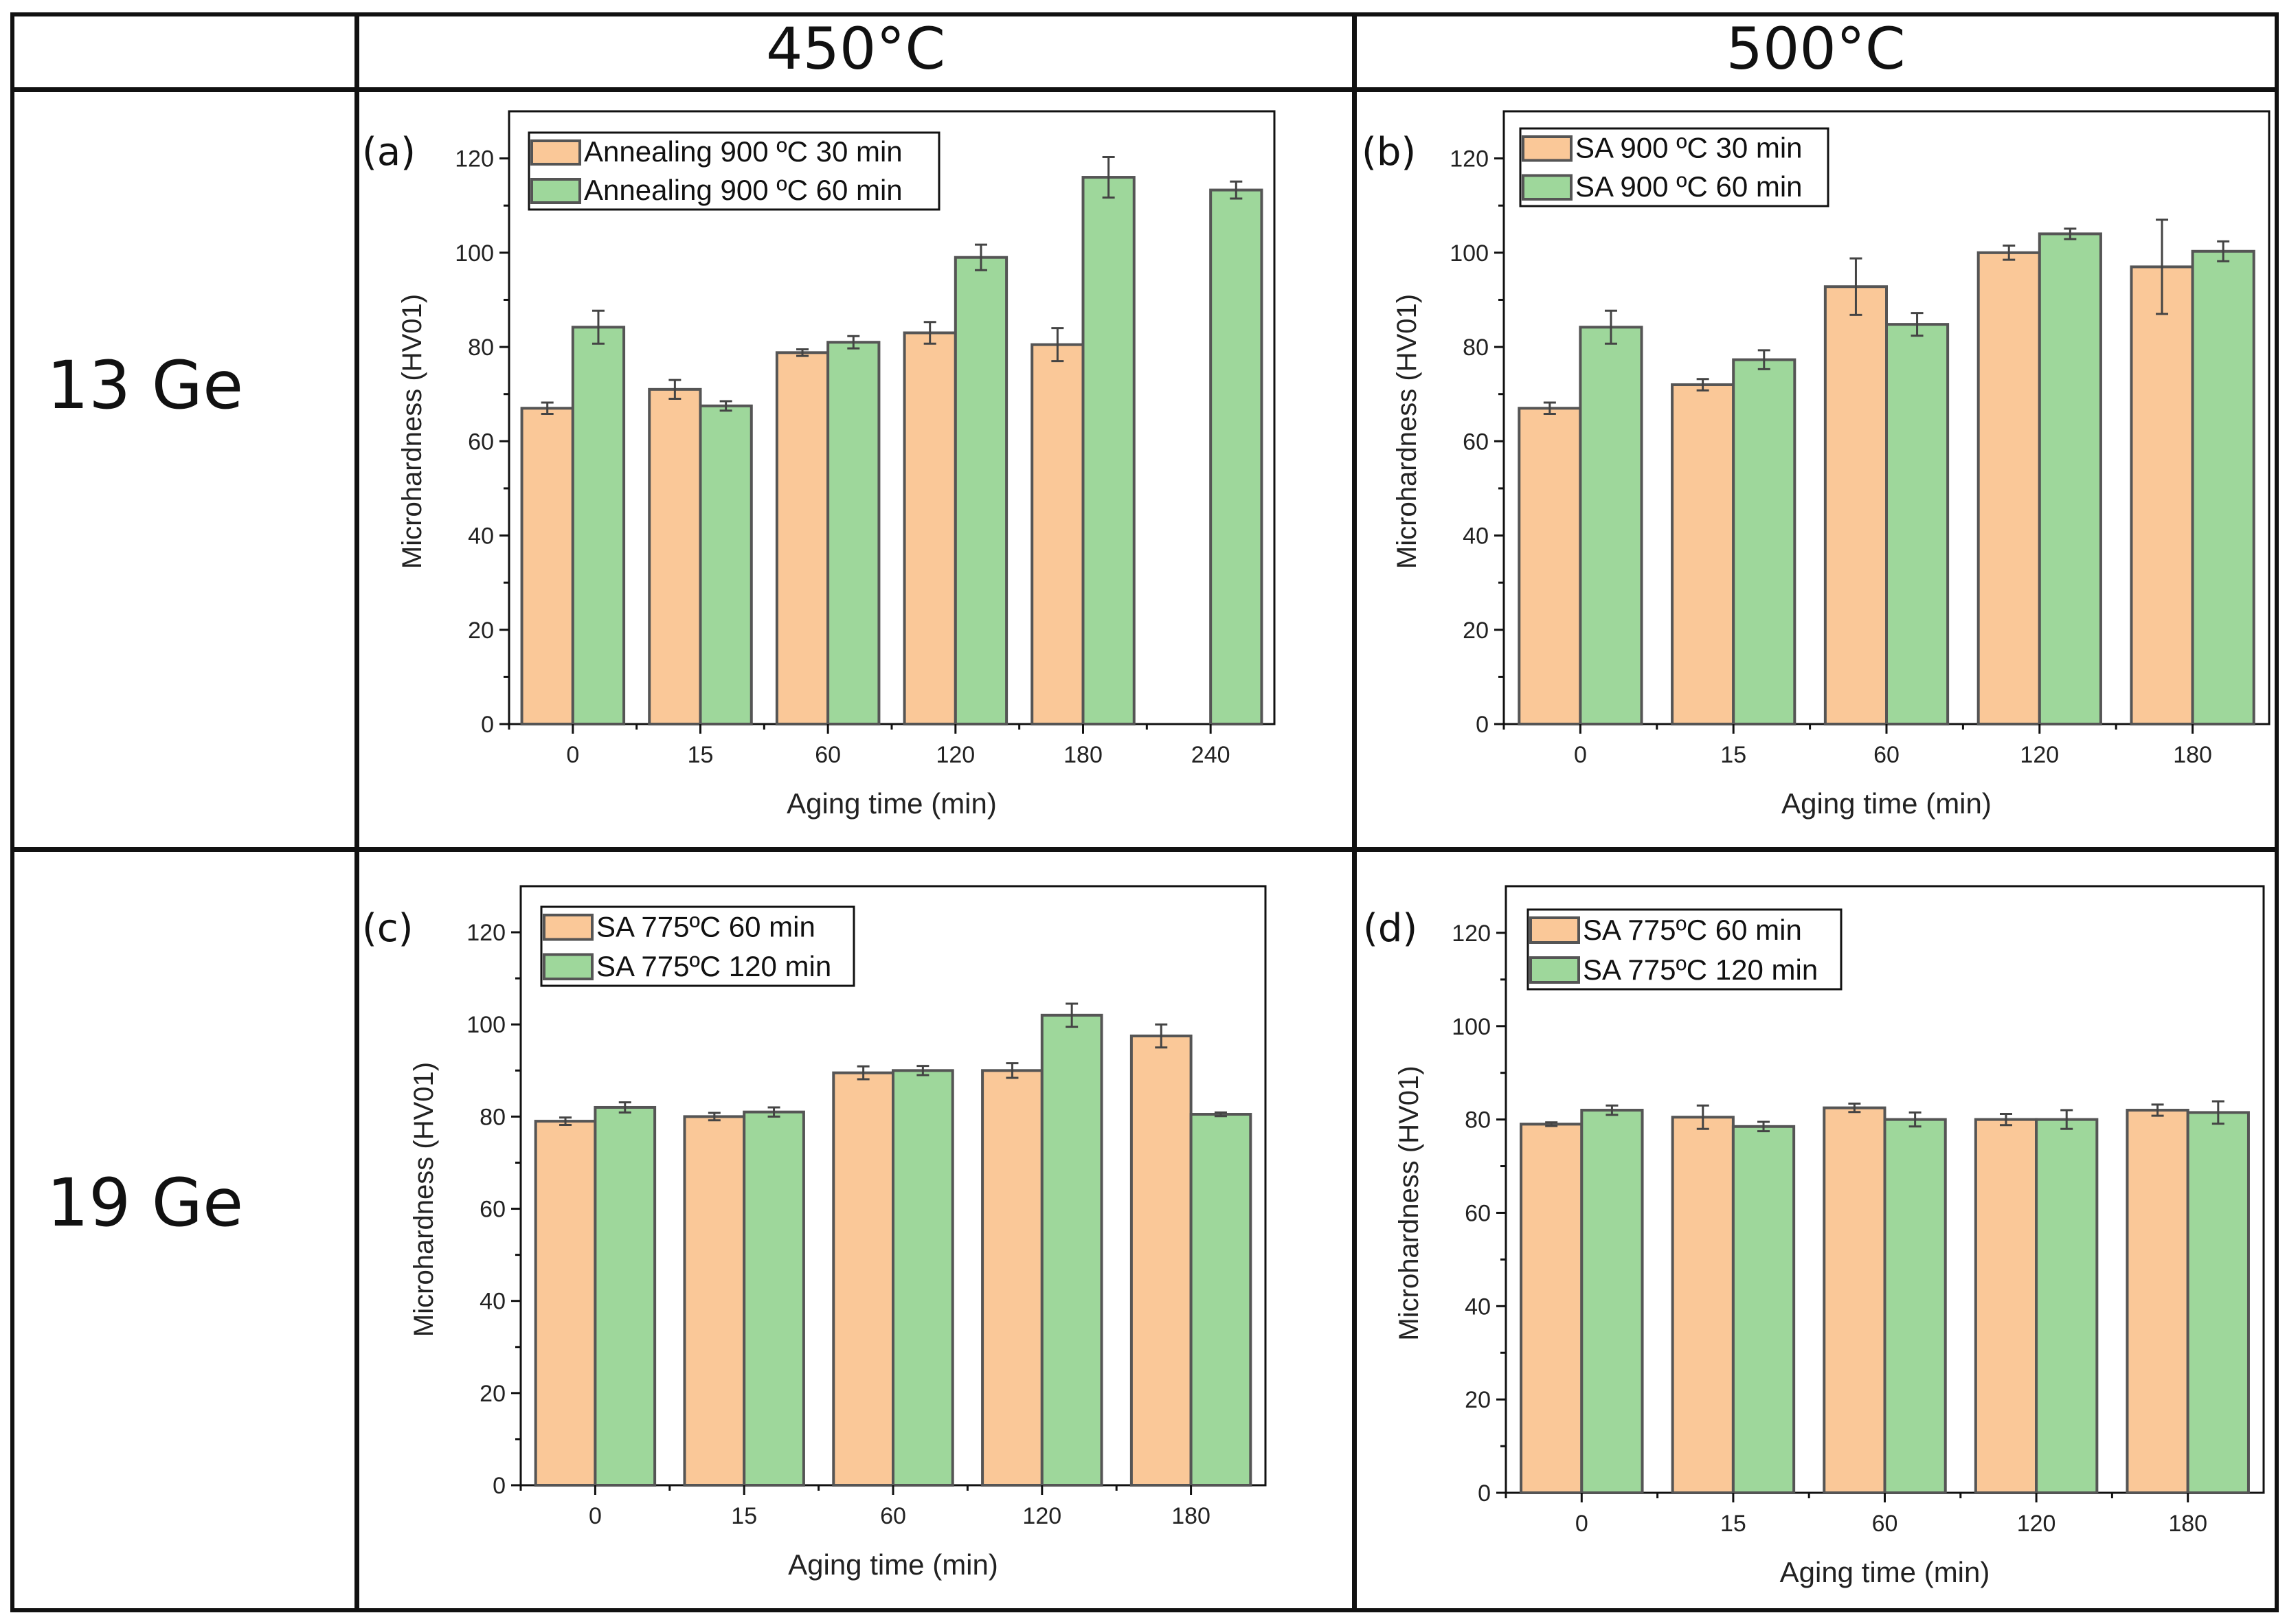 The image size is (2287, 1624). What do you see at coordinates (1689, 187) in the screenshot?
I see `legend-label-2: SA 900 ºC 60 min` at bounding box center [1689, 187].